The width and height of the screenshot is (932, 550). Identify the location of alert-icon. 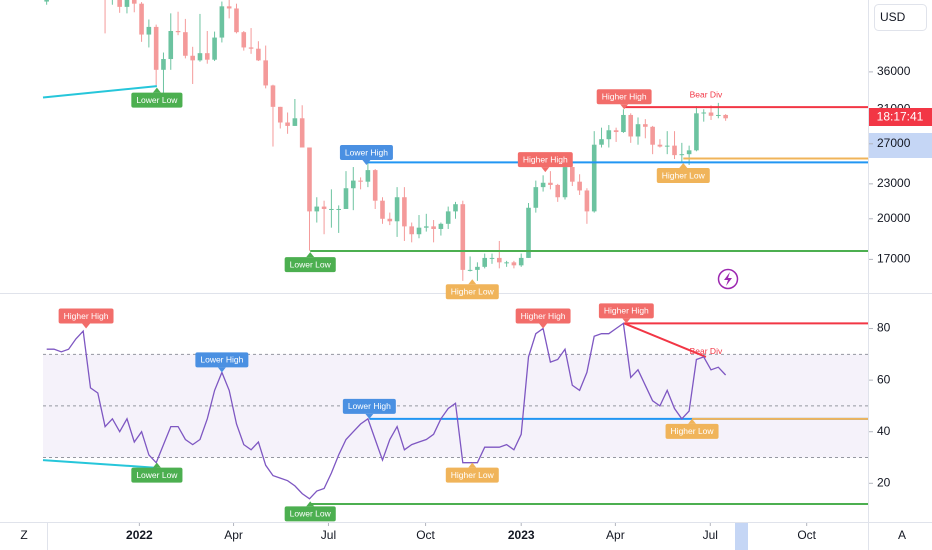
(728, 279).